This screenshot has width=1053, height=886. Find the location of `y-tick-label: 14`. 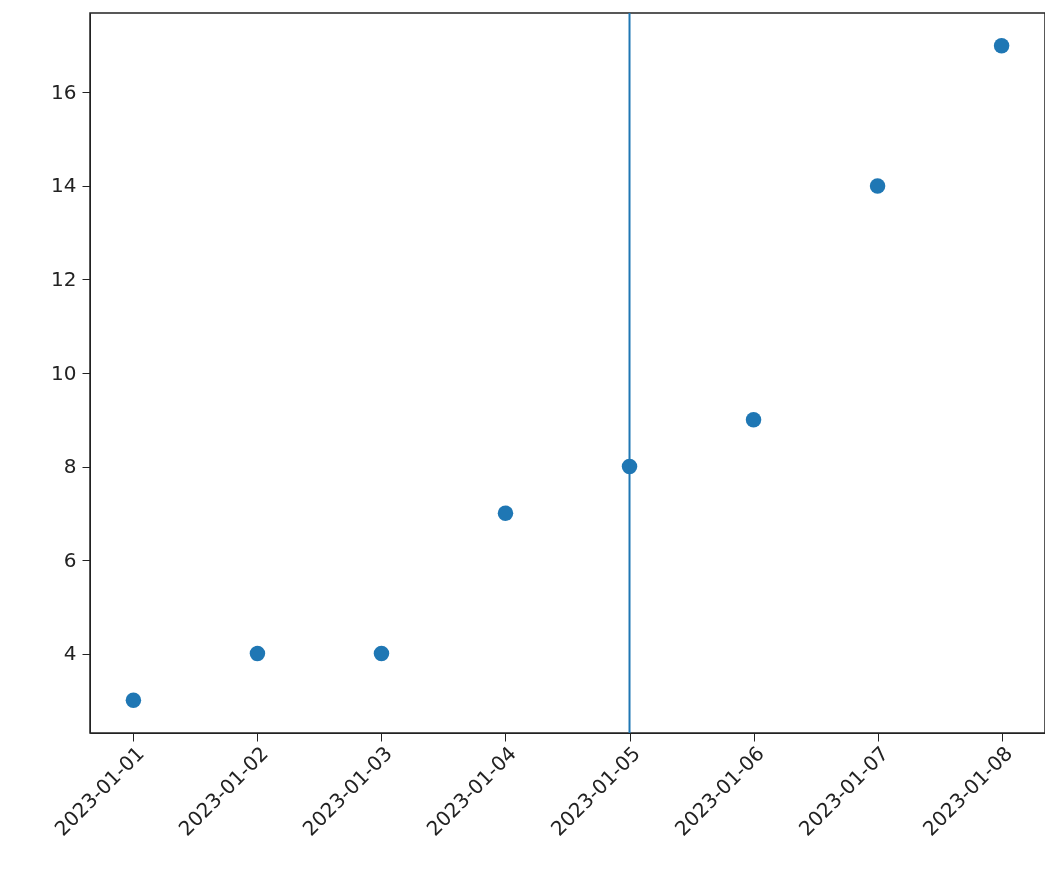

y-tick-label: 14 is located at coordinates (64, 185).